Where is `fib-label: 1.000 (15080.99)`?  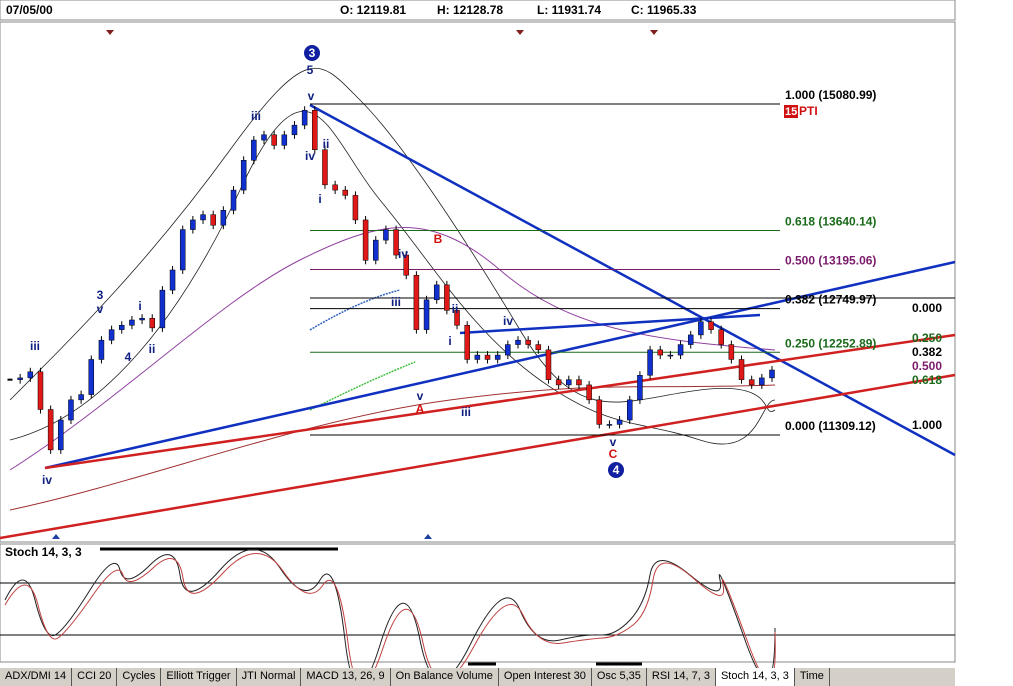 fib-label: 1.000 (15080.99) is located at coordinates (830, 95).